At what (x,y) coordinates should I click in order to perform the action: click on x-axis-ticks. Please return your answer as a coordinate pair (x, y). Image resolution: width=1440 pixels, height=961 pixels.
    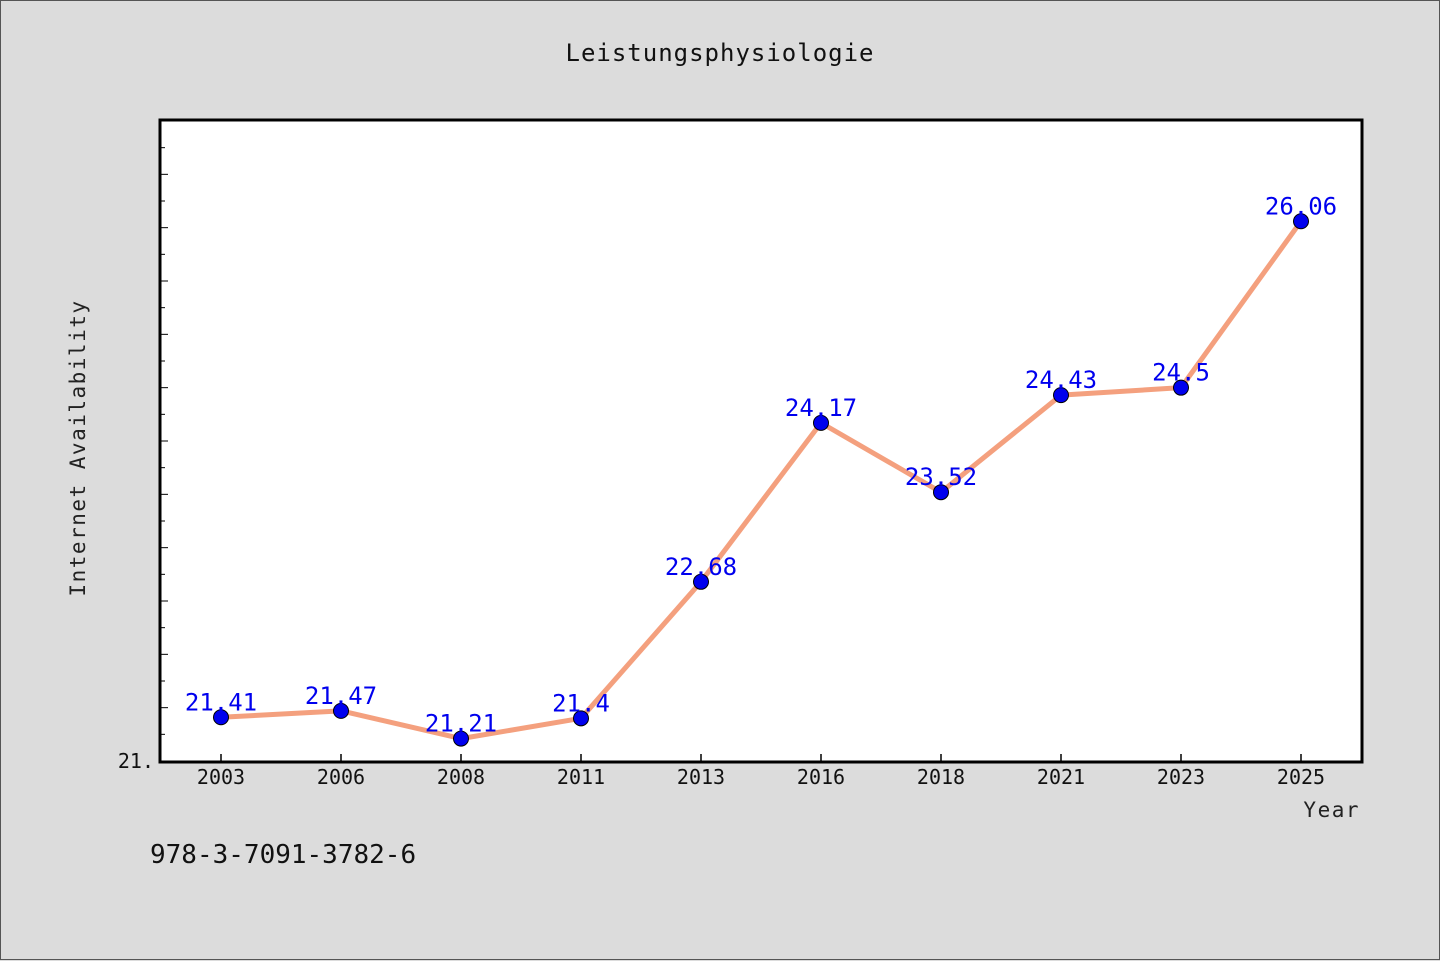
    Looking at the image, I should click on (761, 757).